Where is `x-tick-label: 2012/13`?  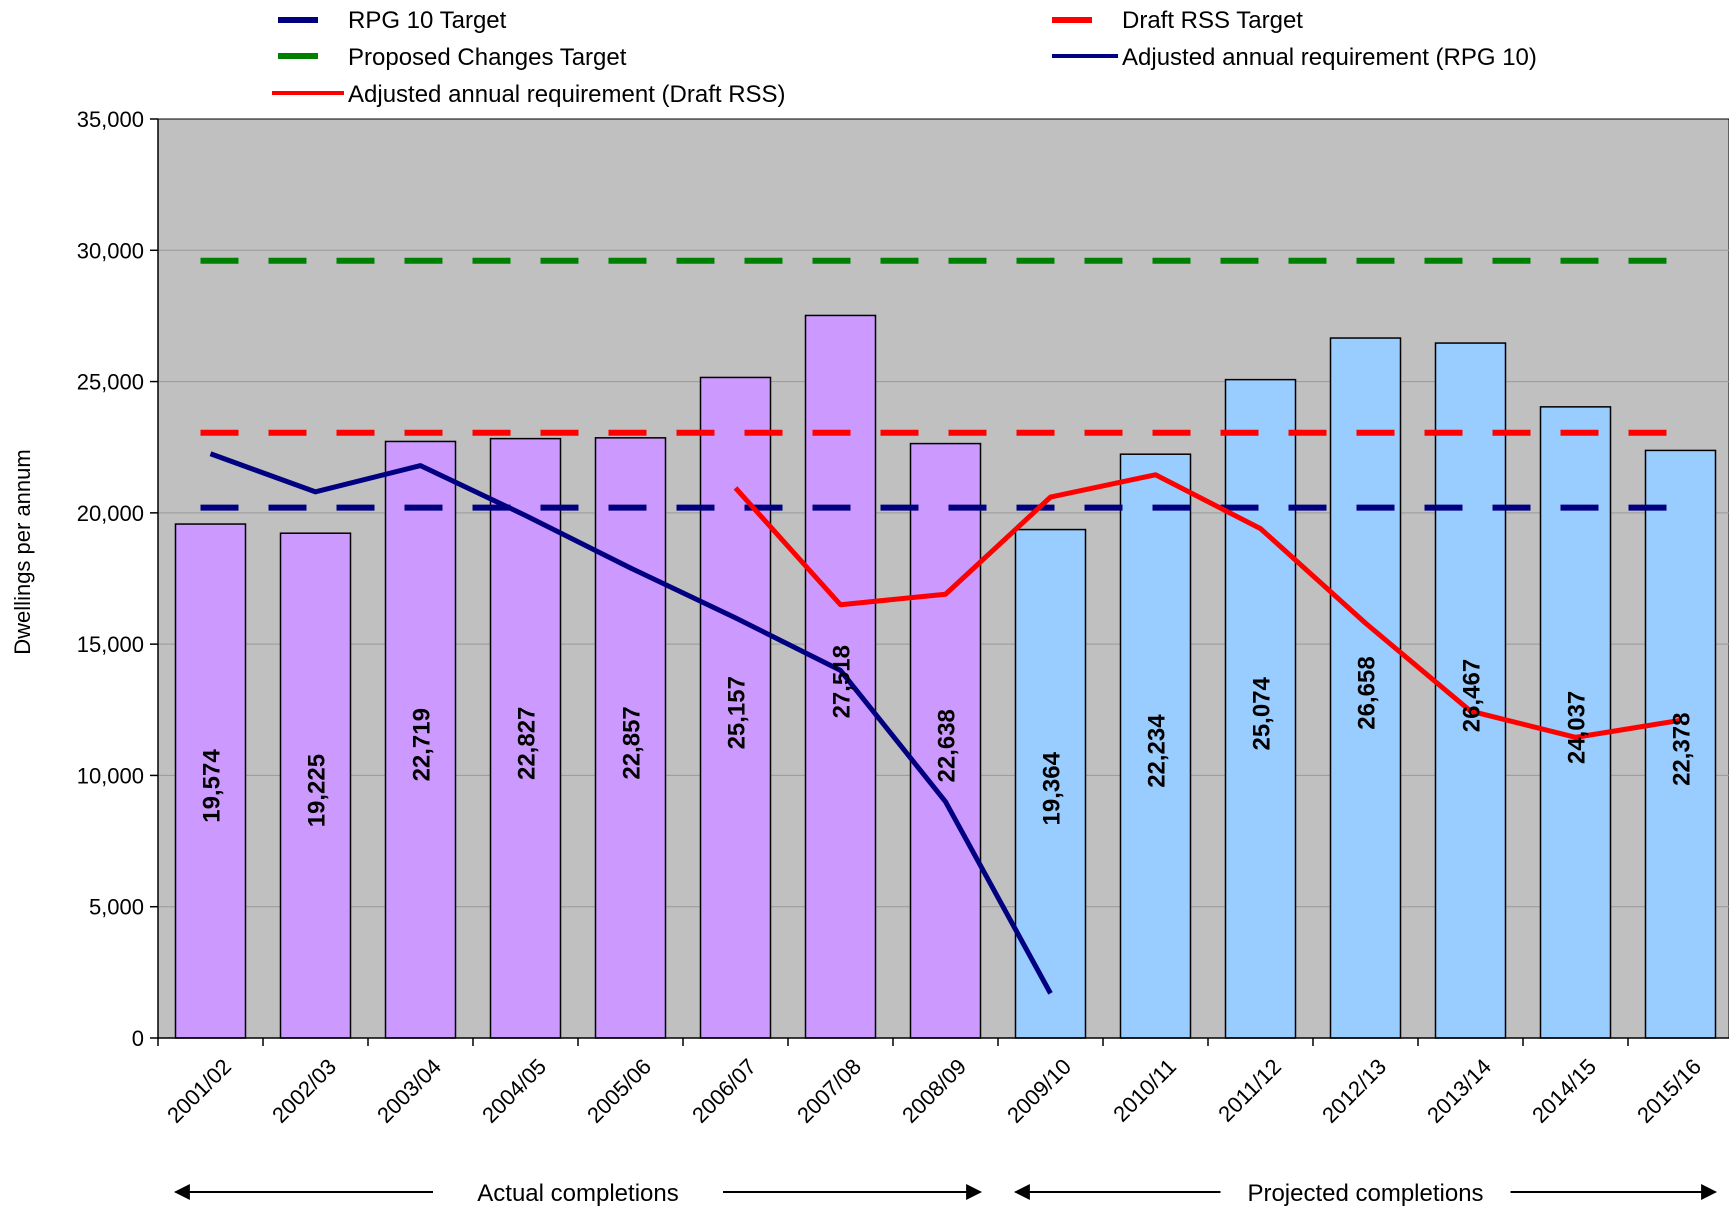 x-tick-label: 2012/13 is located at coordinates (1354, 1091).